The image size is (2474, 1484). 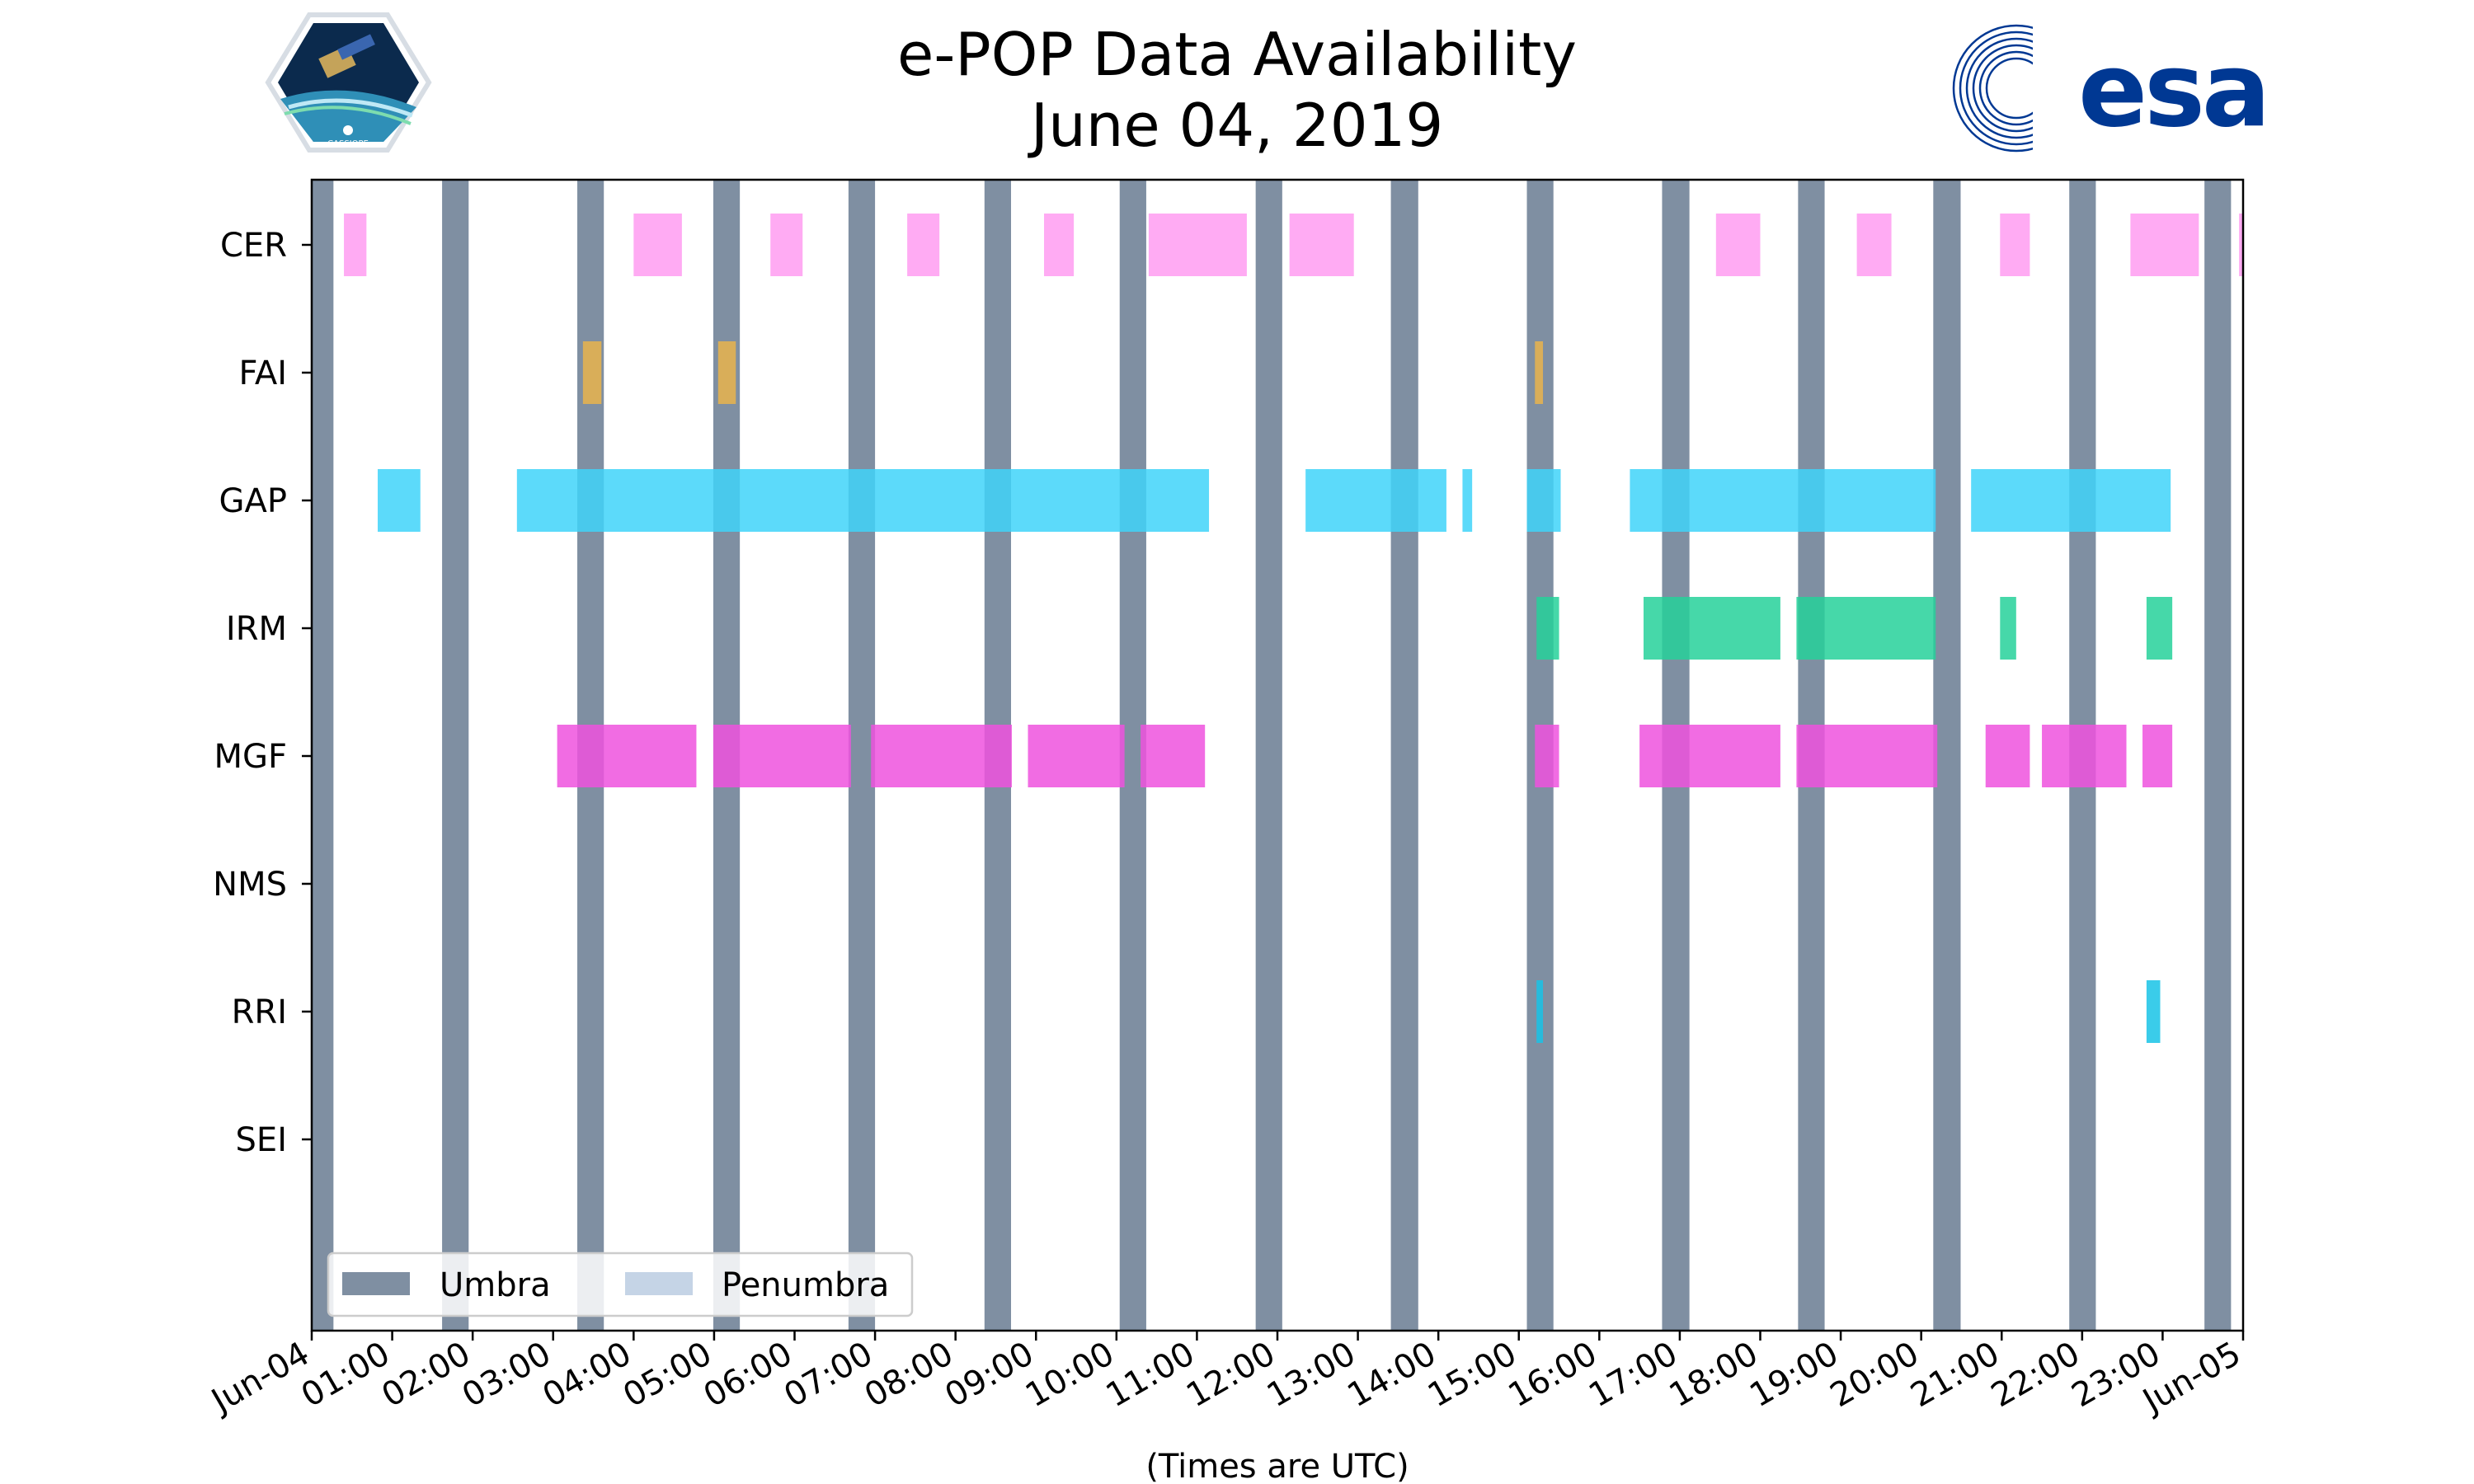 What do you see at coordinates (426, 1375) in the screenshot?
I see `x-tick-label-2: 02:00` at bounding box center [426, 1375].